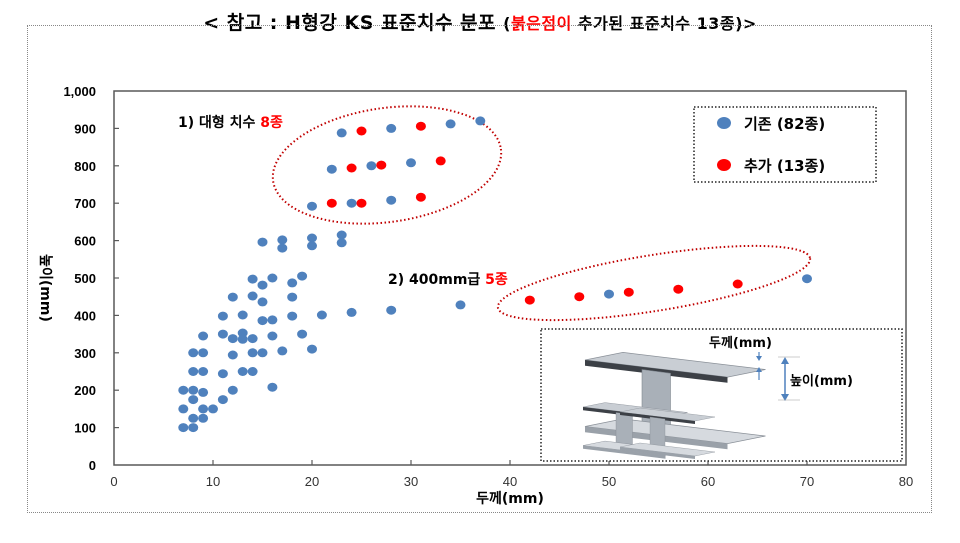 The height and width of the screenshot is (543, 960). Describe the element at coordinates (230, 122) in the screenshot. I see `annotation-large-size: 1) 대형 치수 8종` at that location.